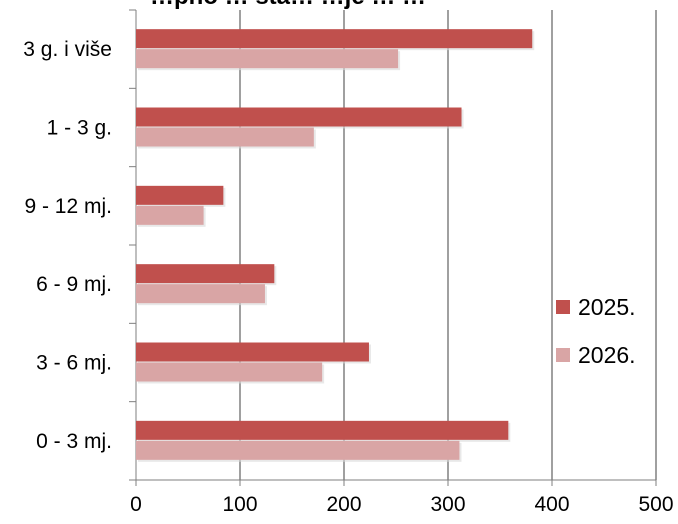 The image size is (678, 524). Describe the element at coordinates (655, 504) in the screenshot. I see `x-tick-label: 500` at that location.